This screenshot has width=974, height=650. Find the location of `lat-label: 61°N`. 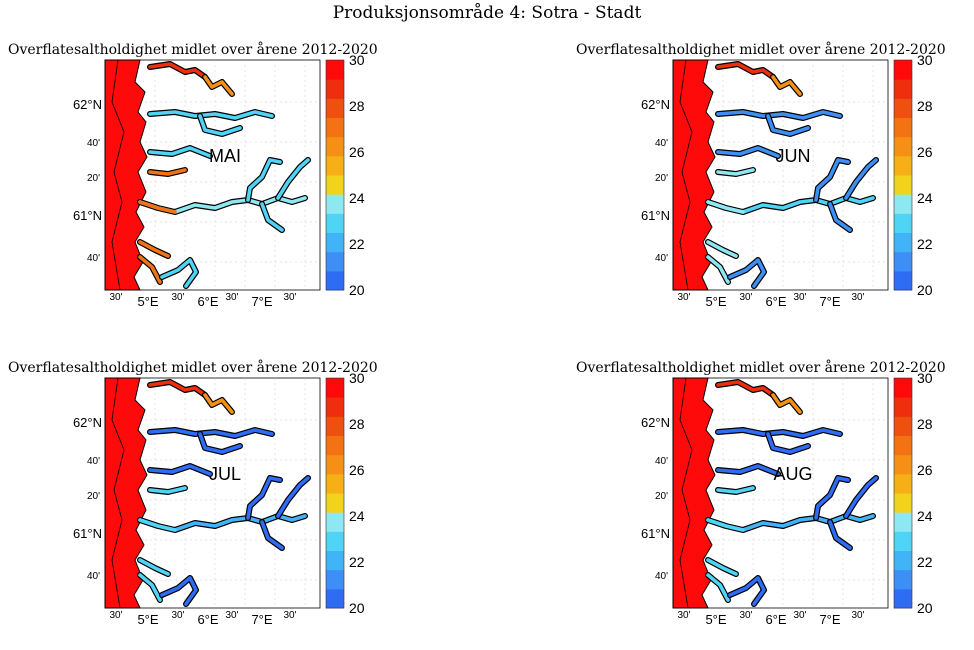

lat-label: 61°N is located at coordinates (87, 215).